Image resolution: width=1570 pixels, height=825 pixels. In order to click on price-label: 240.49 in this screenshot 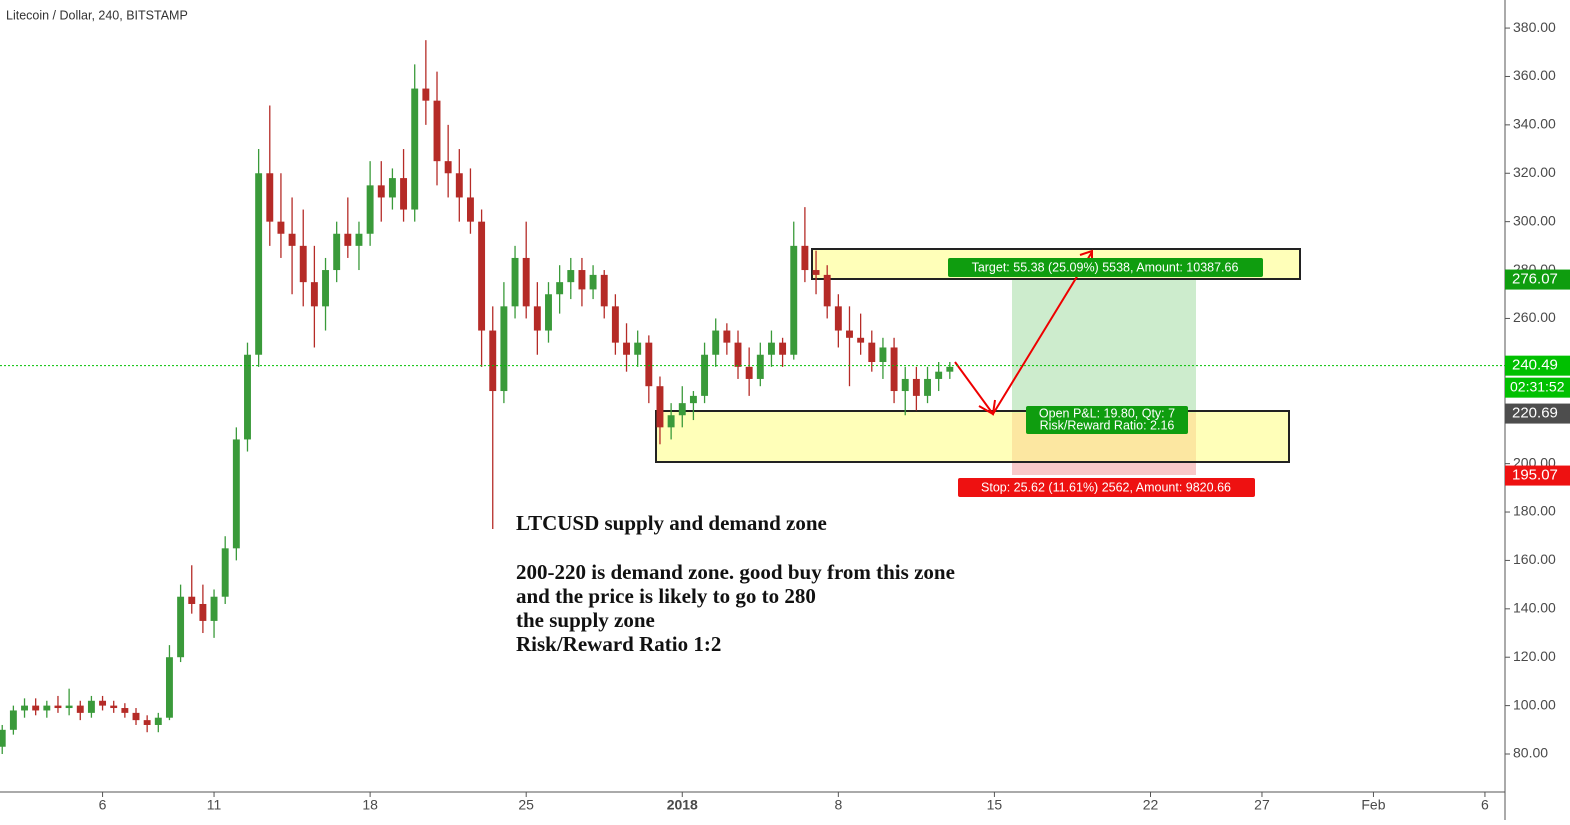, I will do `click(1535, 365)`.